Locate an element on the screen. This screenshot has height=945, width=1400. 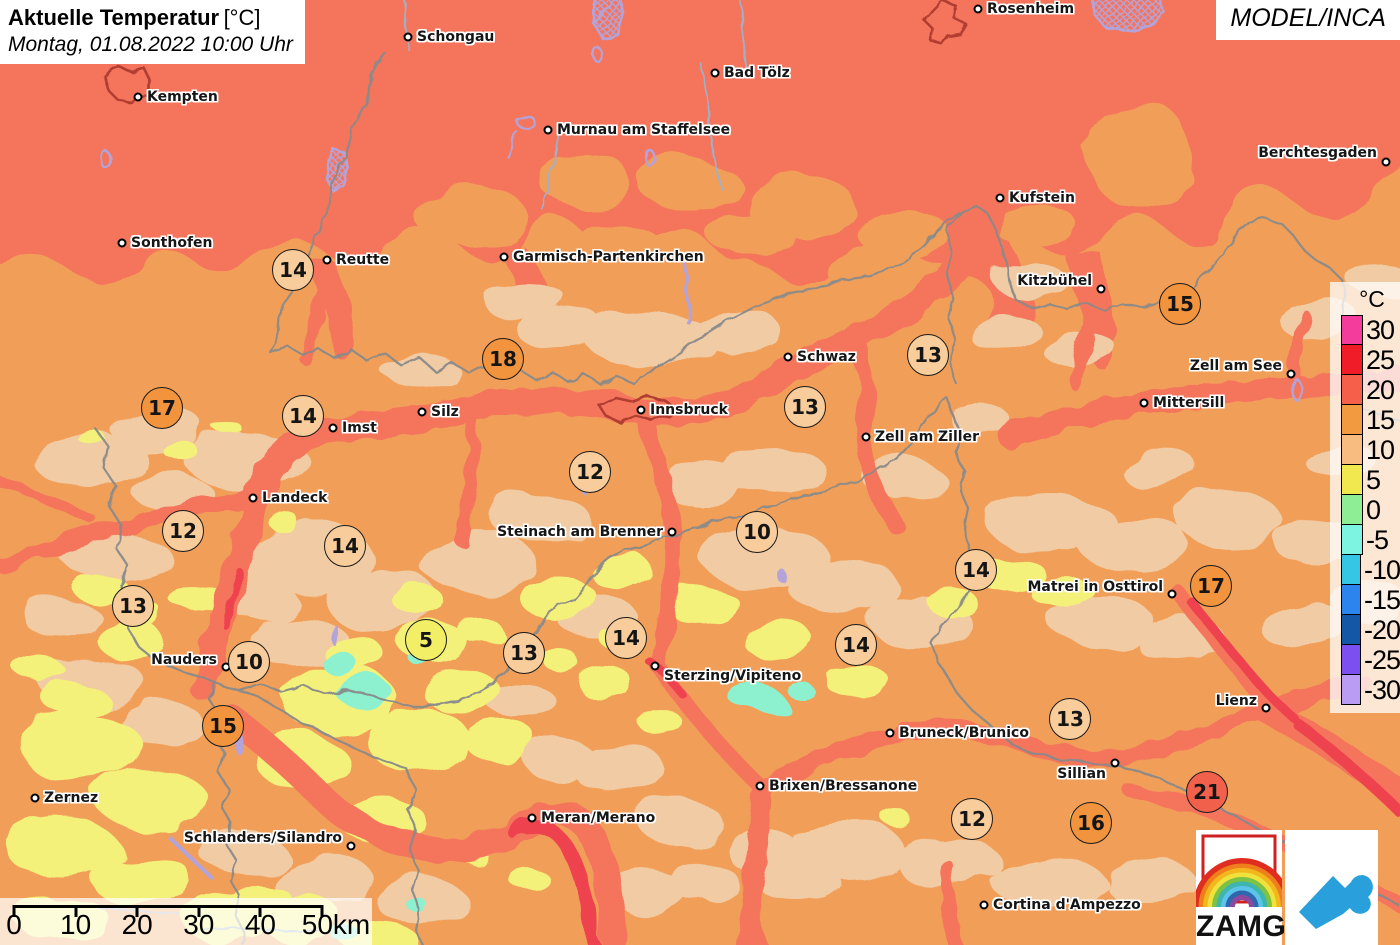
legend-value-label: -30 is located at coordinates (1381, 690).